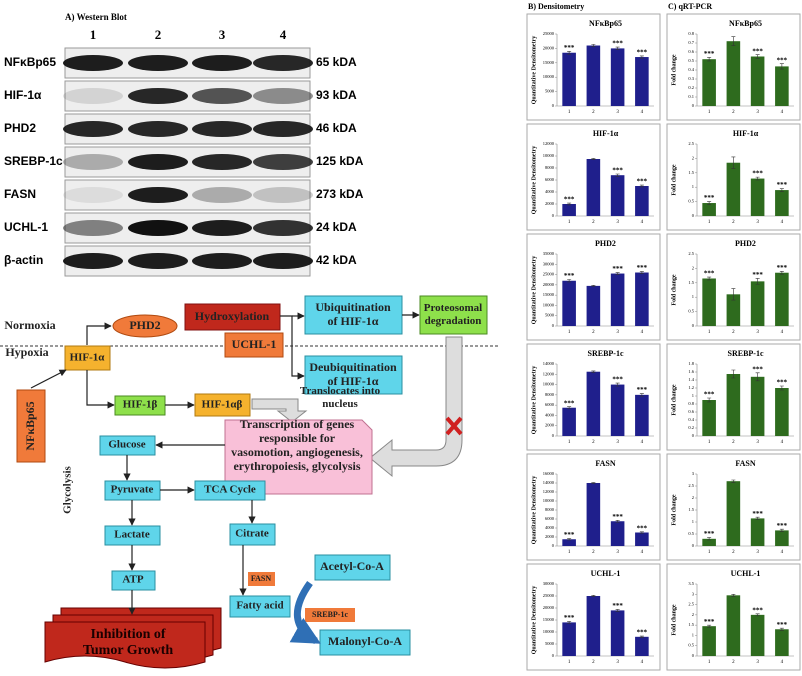 This screenshot has width=802, height=676. I want to click on protein-label: NFκBp65, so click(30, 62).